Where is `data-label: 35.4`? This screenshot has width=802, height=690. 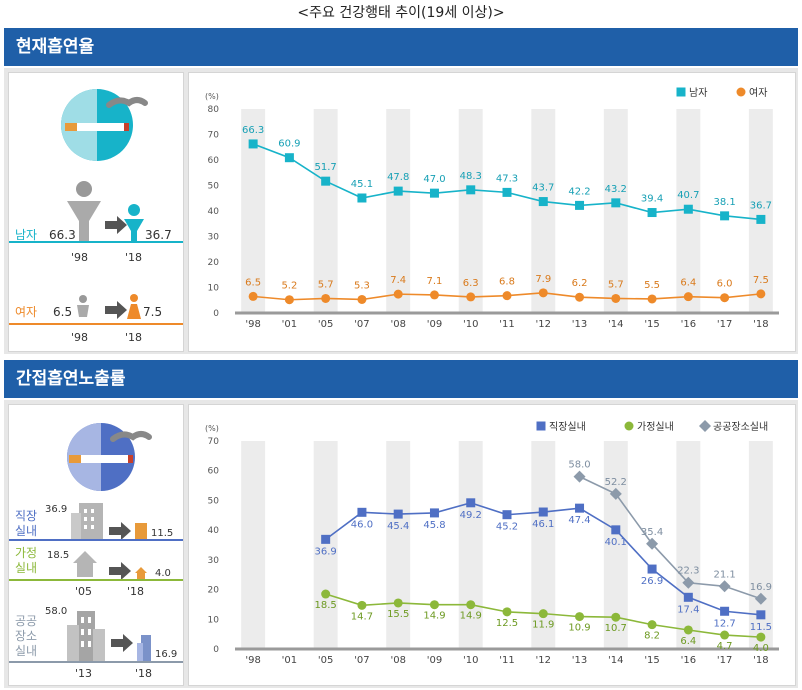 data-label: 35.4 is located at coordinates (652, 532).